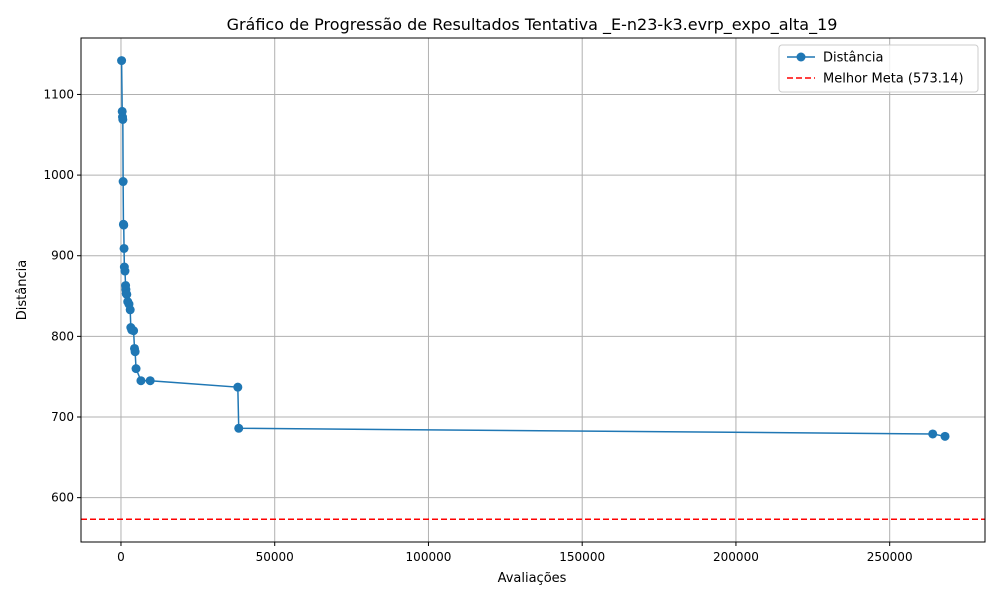 This screenshot has height=600, width=1000. What do you see at coordinates (890, 557) in the screenshot?
I see `x-tick-label: 250000` at bounding box center [890, 557].